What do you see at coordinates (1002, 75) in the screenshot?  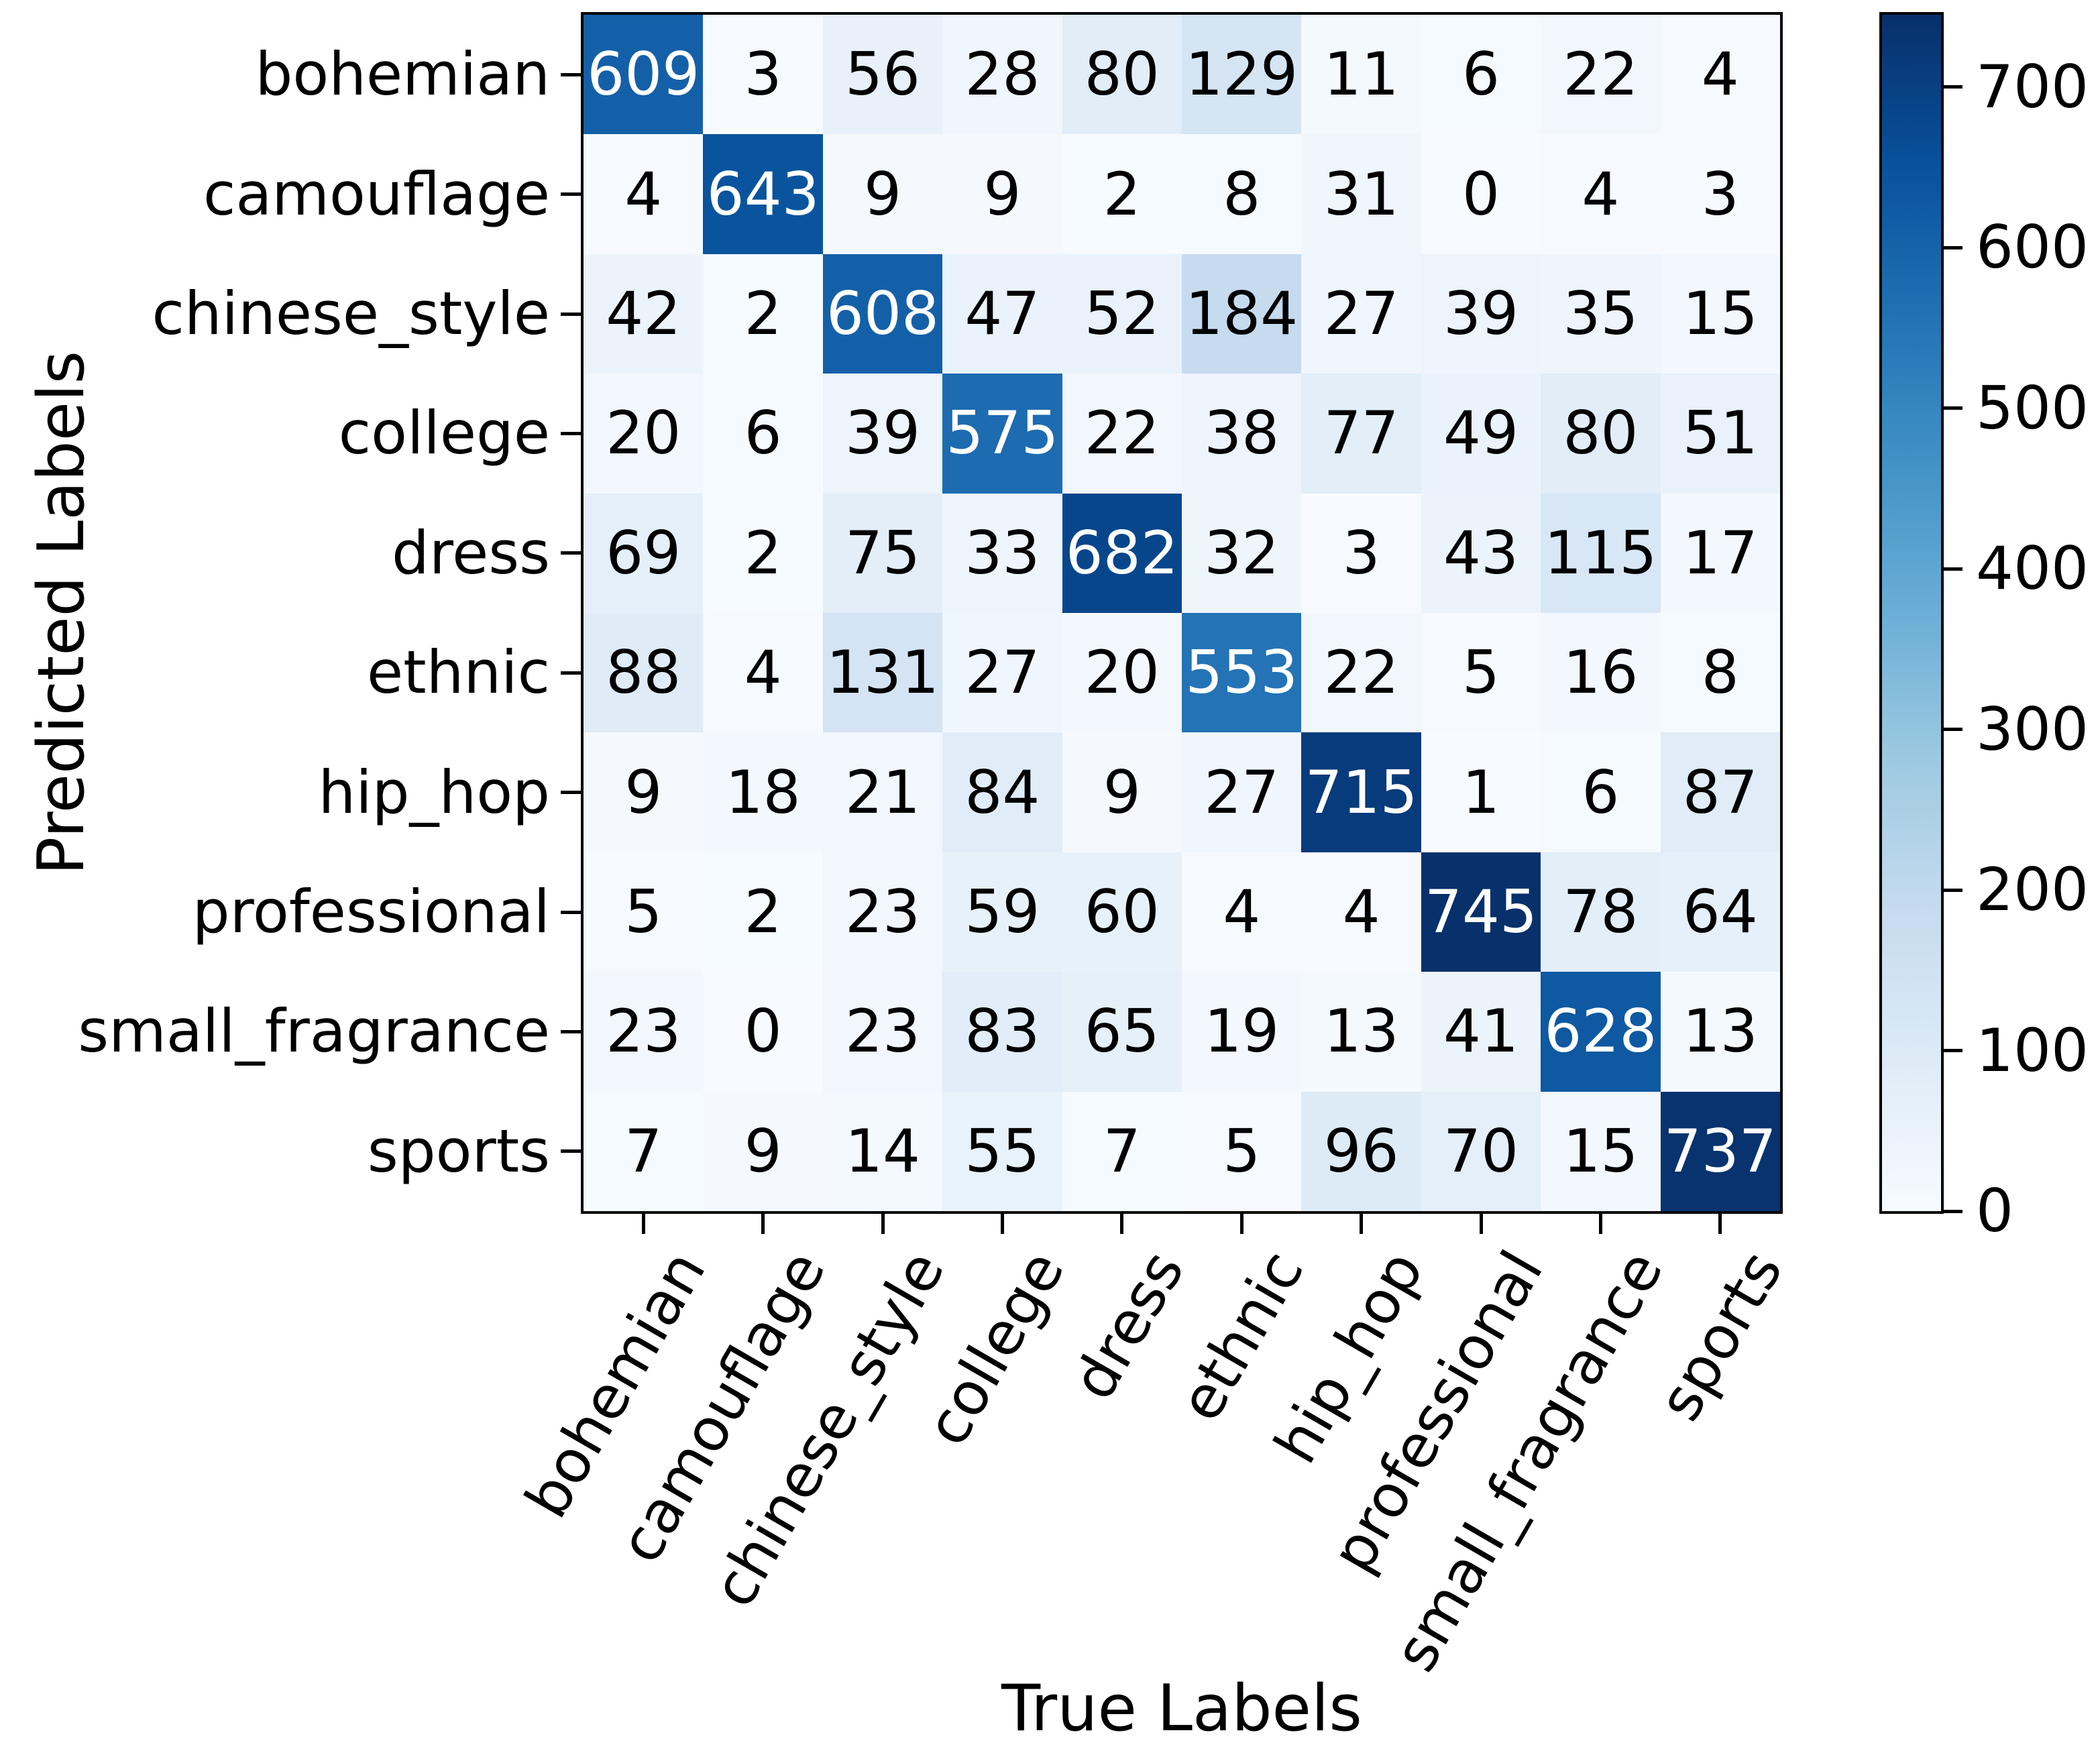 I see `heatmap-cell: 28` at bounding box center [1002, 75].